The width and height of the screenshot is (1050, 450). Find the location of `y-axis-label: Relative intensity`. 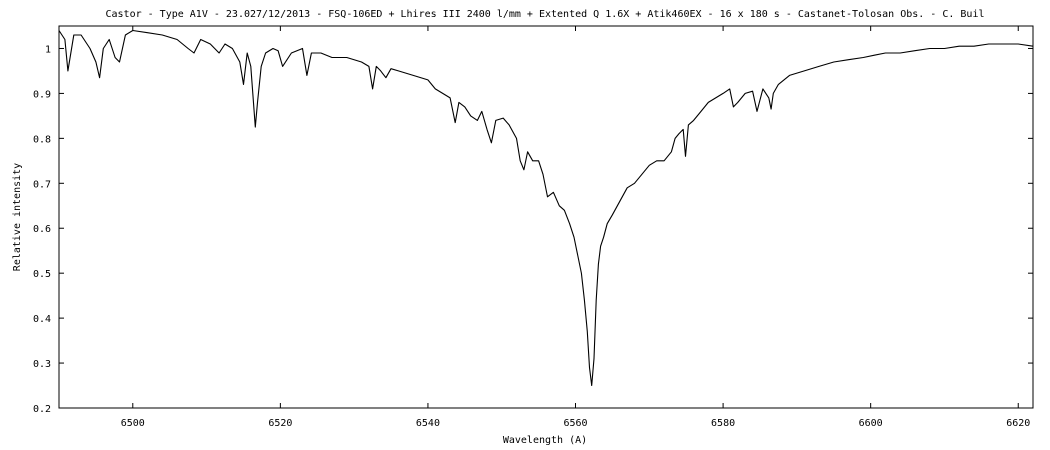

y-axis-label: Relative intensity is located at coordinates (17, 217).